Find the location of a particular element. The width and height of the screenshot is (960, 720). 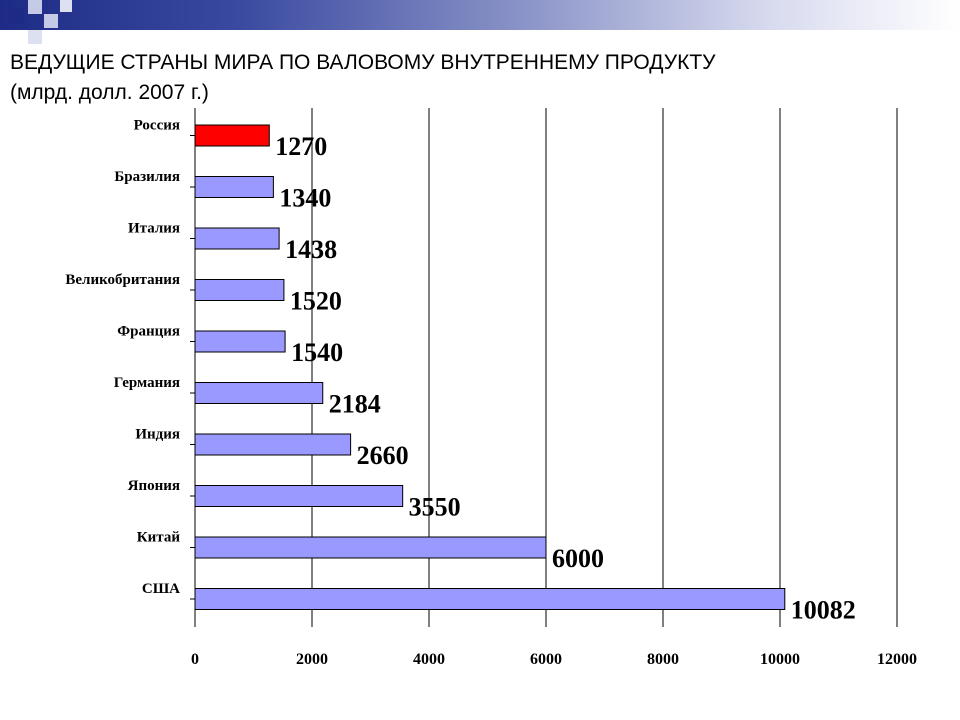

chart-title-line2: (млрд. долл. 2007 г.) is located at coordinates (109, 92).